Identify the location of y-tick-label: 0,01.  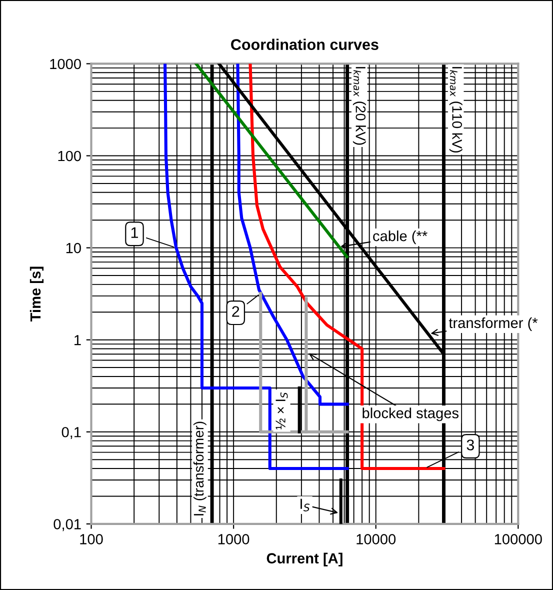
(67, 525).